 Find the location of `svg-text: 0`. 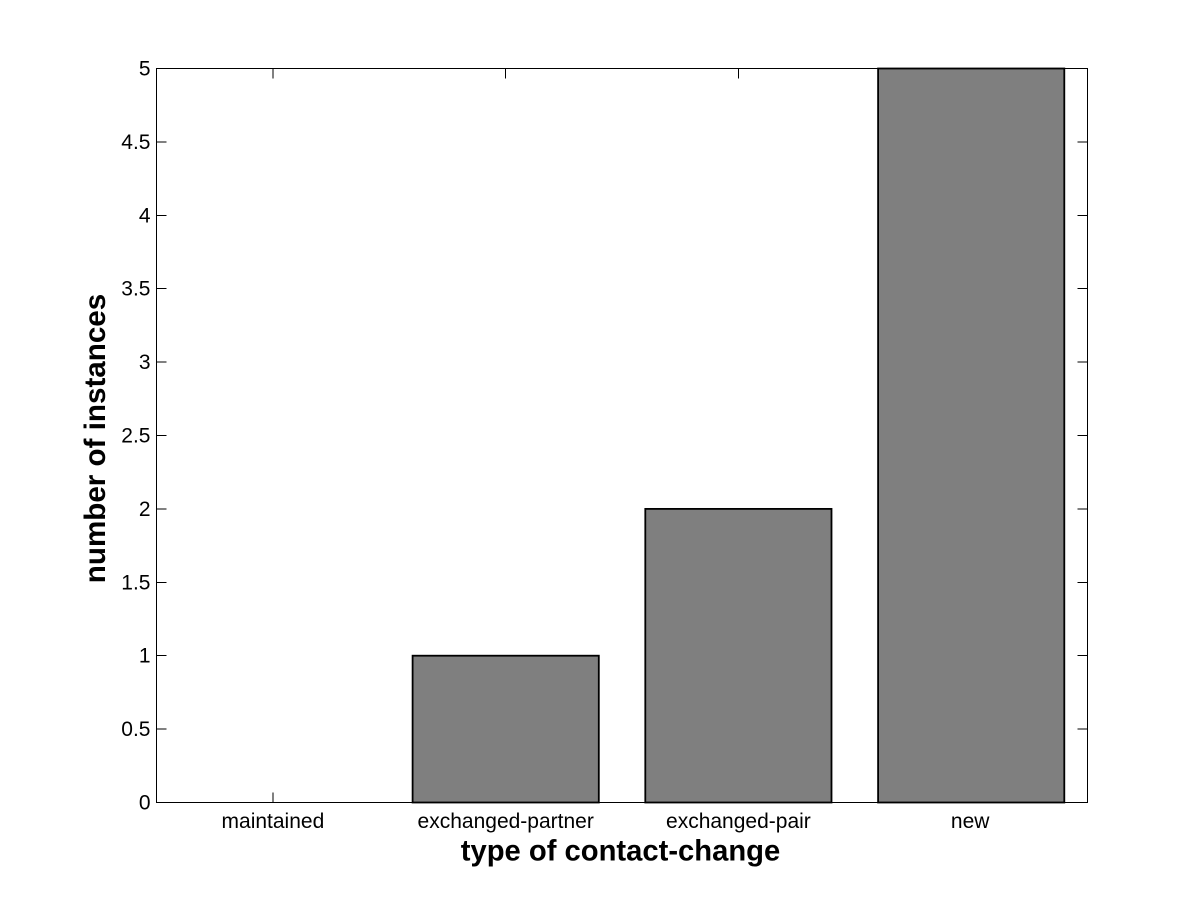

svg-text: 0 is located at coordinates (145, 803).